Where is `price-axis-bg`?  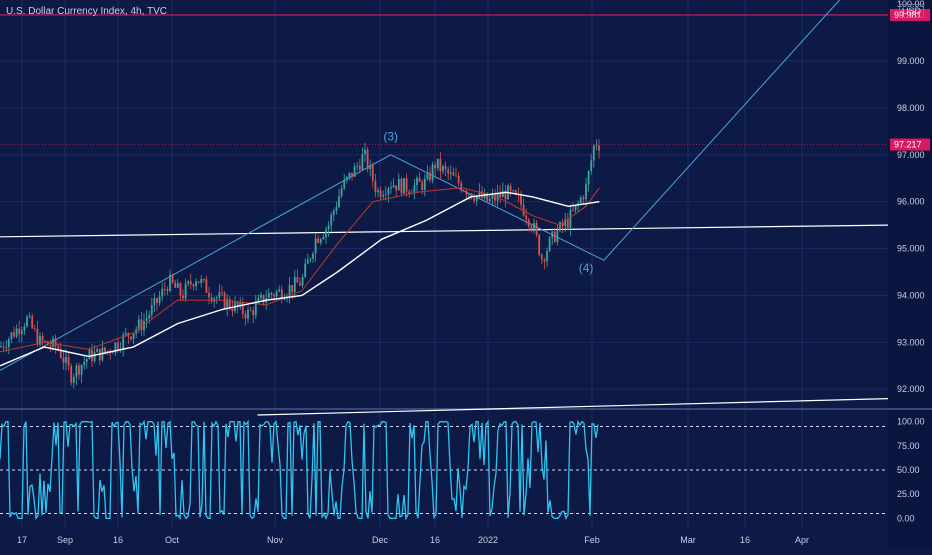 price-axis-bg is located at coordinates (910, 275).